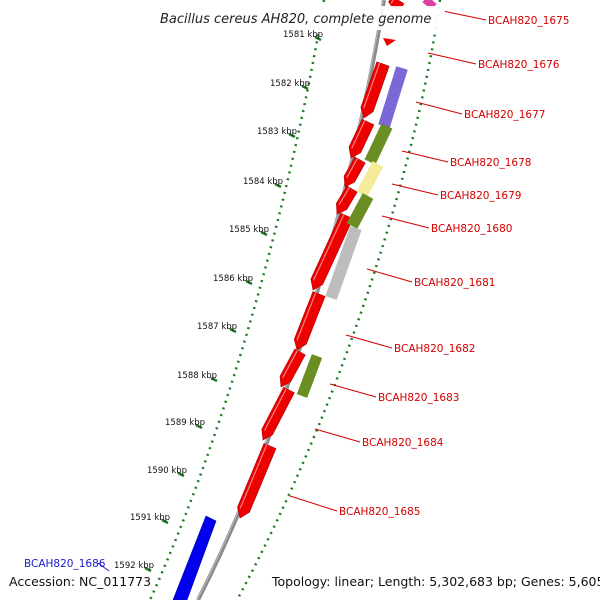 The image size is (600, 600). I want to click on gene-label: BCAH820_1684, so click(403, 443).